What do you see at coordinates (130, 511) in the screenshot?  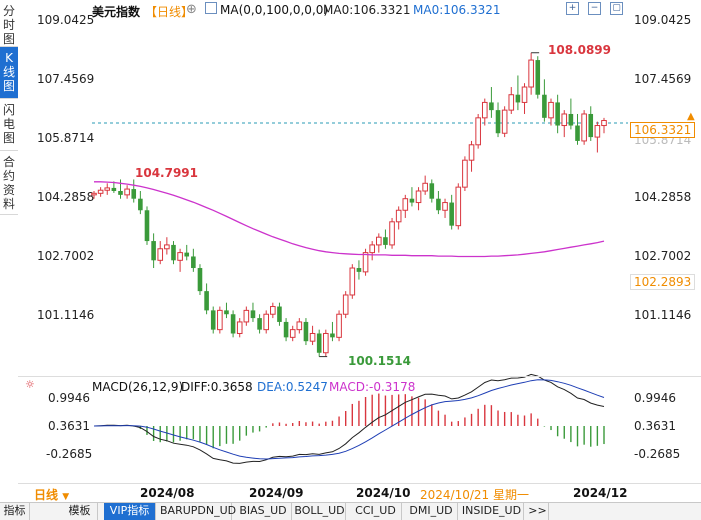 I see `tab-vip-indicators: VIP指标` at bounding box center [130, 511].